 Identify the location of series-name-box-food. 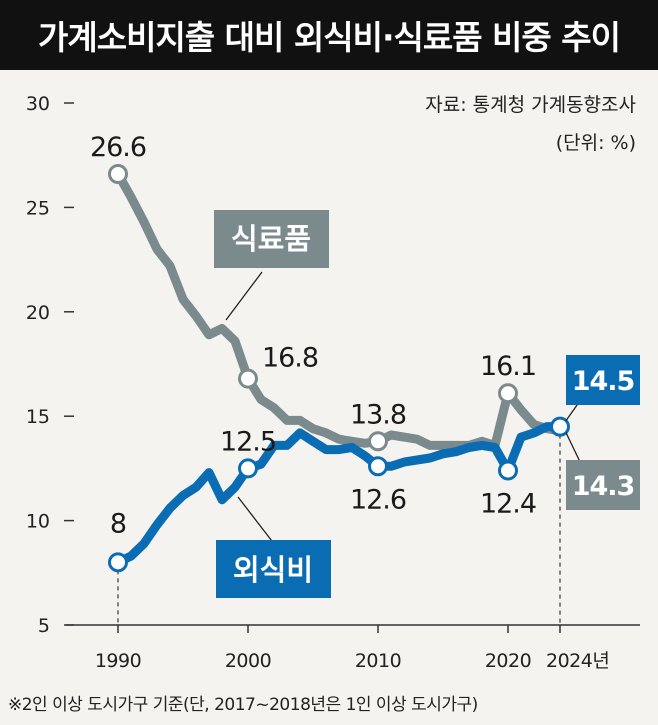
(271, 239).